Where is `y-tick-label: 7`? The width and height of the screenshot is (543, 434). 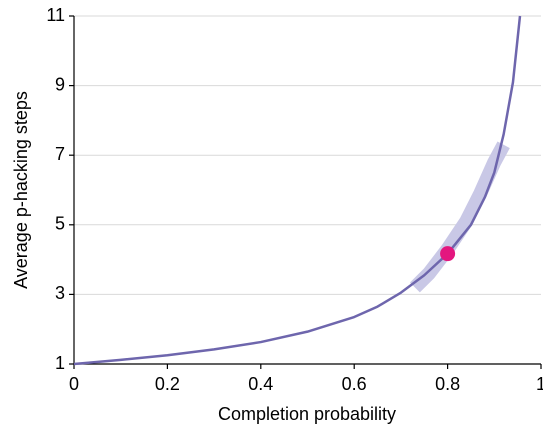
y-tick-label: 7 is located at coordinates (60, 154).